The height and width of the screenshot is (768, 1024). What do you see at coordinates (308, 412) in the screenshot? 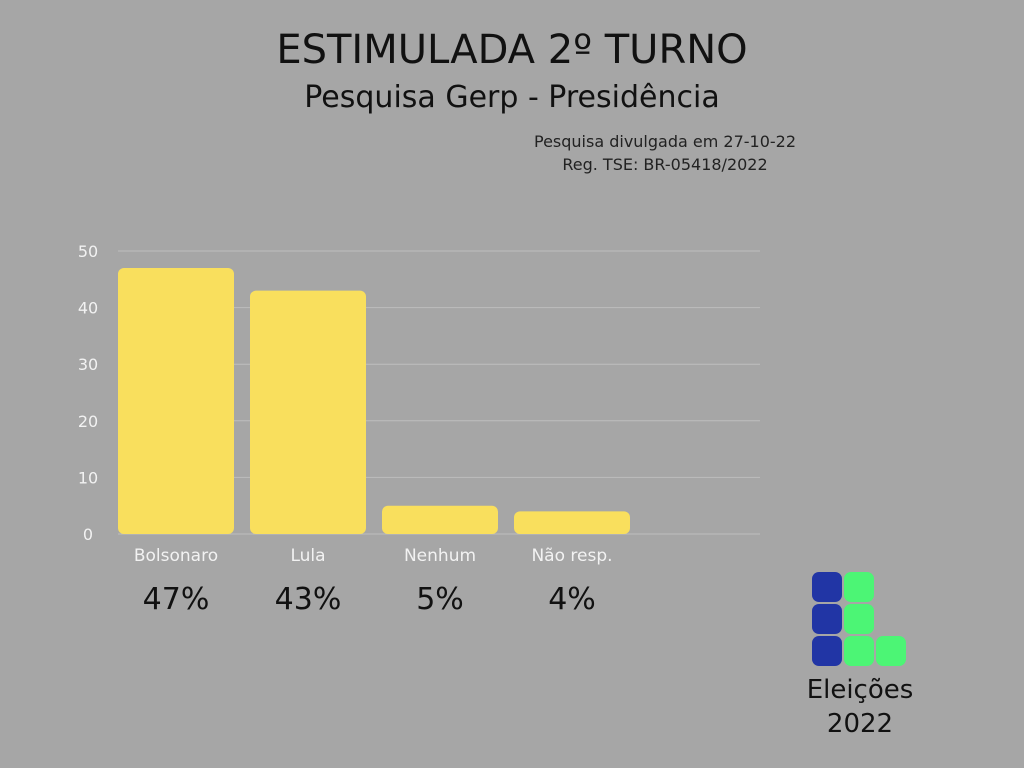
I see `bar-lula` at bounding box center [308, 412].